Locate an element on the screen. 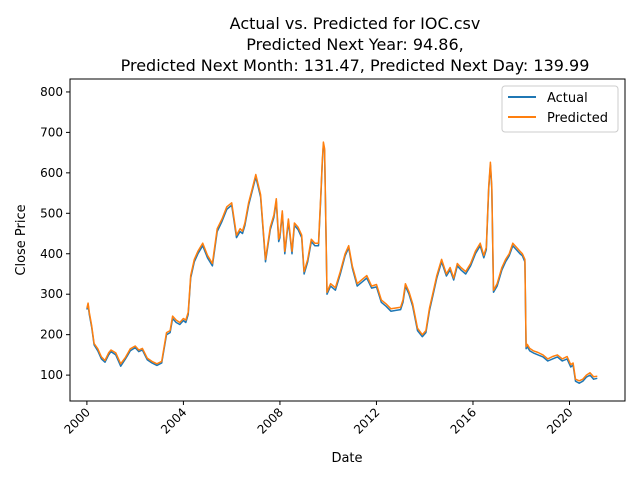  x-tick-label: 2000 is located at coordinates (77, 420).